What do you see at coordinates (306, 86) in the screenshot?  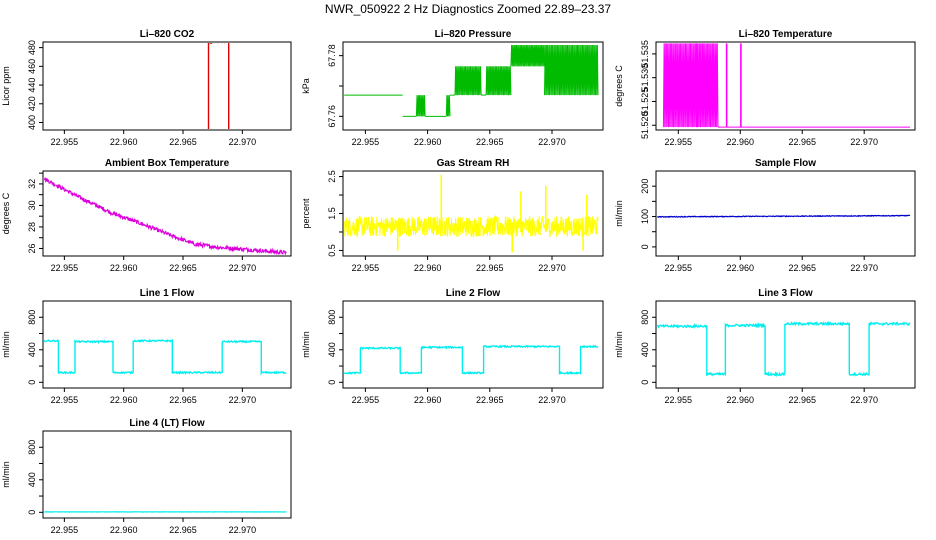 I see `y-axis-label: kPa` at bounding box center [306, 86].